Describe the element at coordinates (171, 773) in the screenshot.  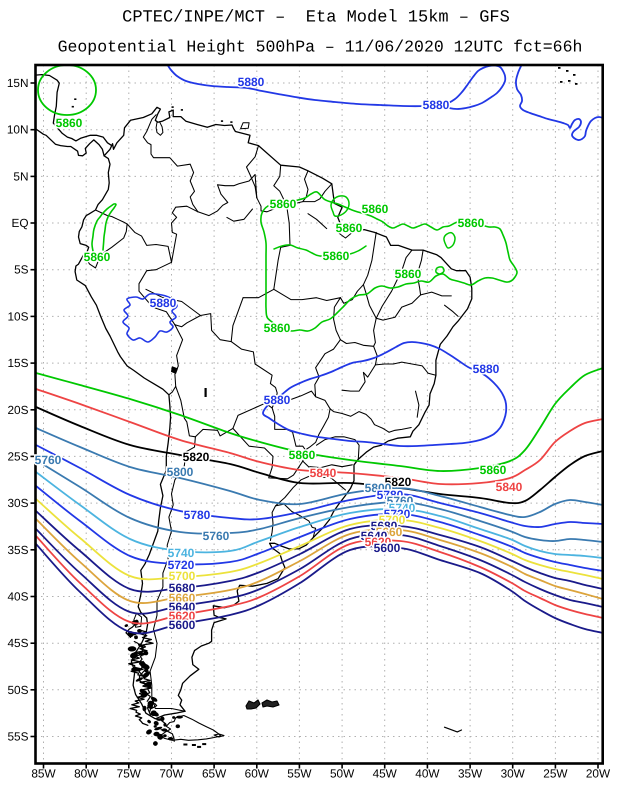
I see `svg-text: 70W` at that location.